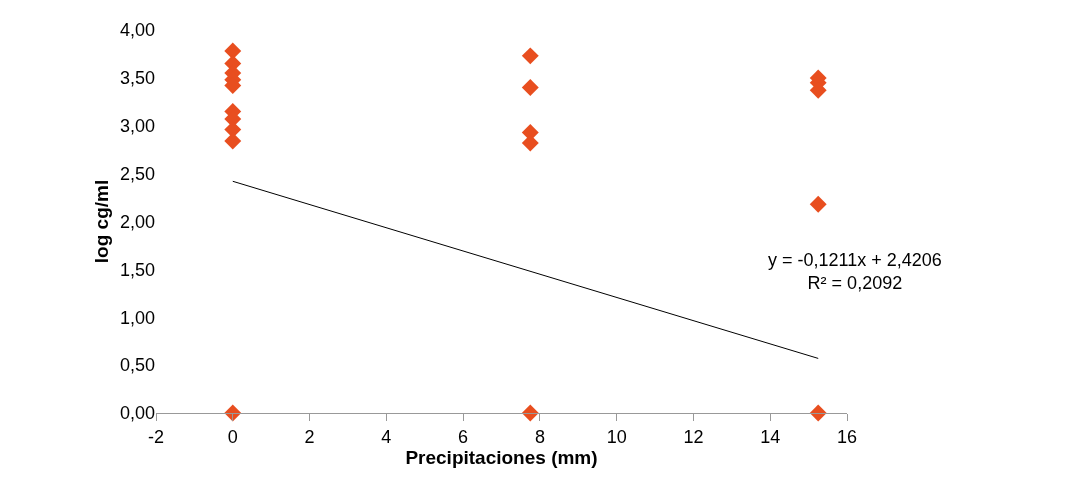 The image size is (1079, 483). I want to click on y-tick-label: 0,00, so click(137, 413).